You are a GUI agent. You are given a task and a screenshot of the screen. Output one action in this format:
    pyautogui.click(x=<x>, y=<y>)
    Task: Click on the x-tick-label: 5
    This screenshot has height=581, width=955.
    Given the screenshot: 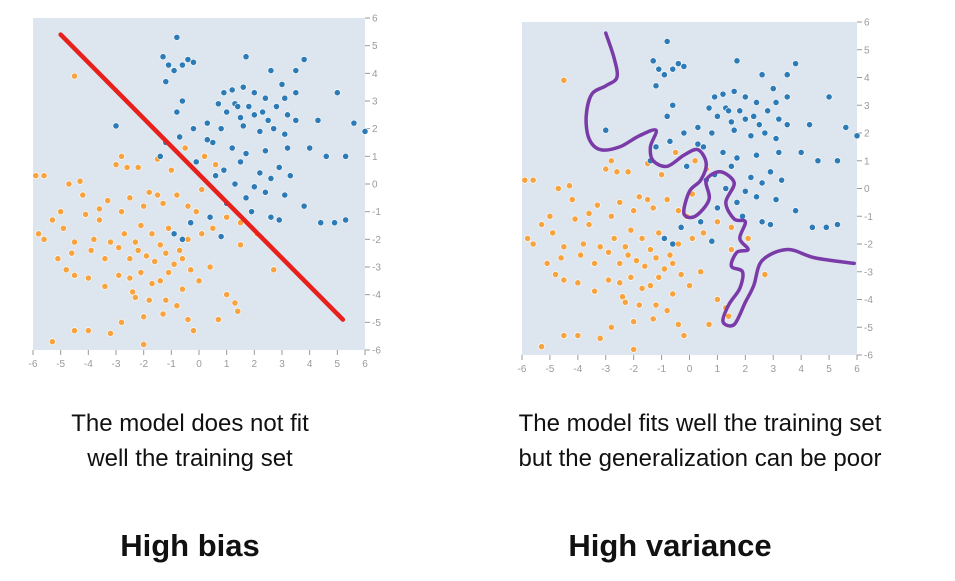 What is the action you would take?
    pyautogui.click(x=338, y=364)
    